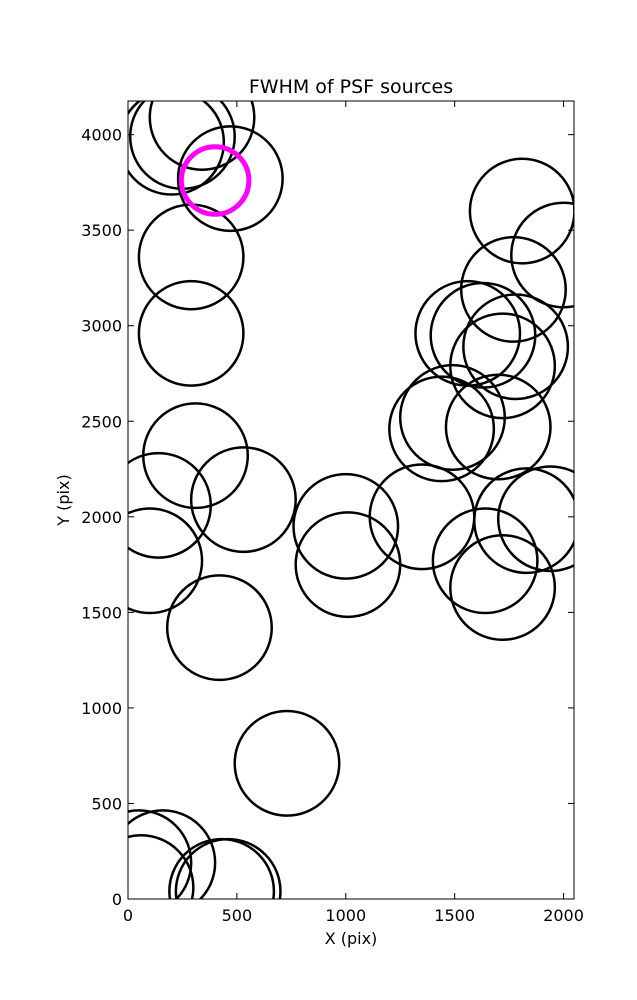 The image size is (637, 1000). Describe the element at coordinates (351, 938) in the screenshot. I see `x-axis-label: X (pix)` at that location.